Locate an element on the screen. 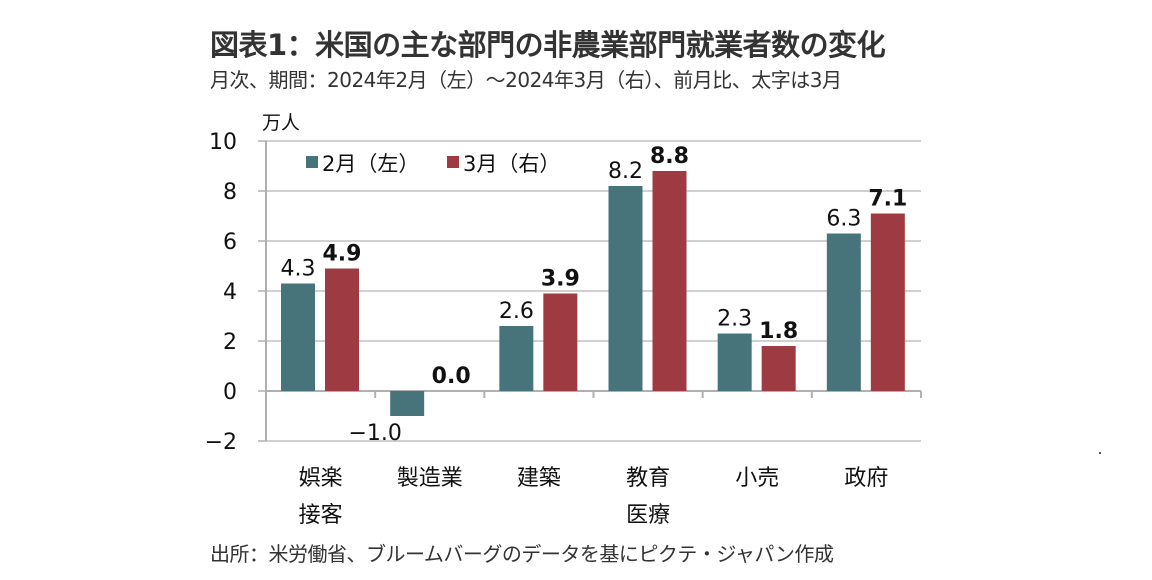 This screenshot has height=580, width=1152. category-label-line: 教育 is located at coordinates (648, 478).